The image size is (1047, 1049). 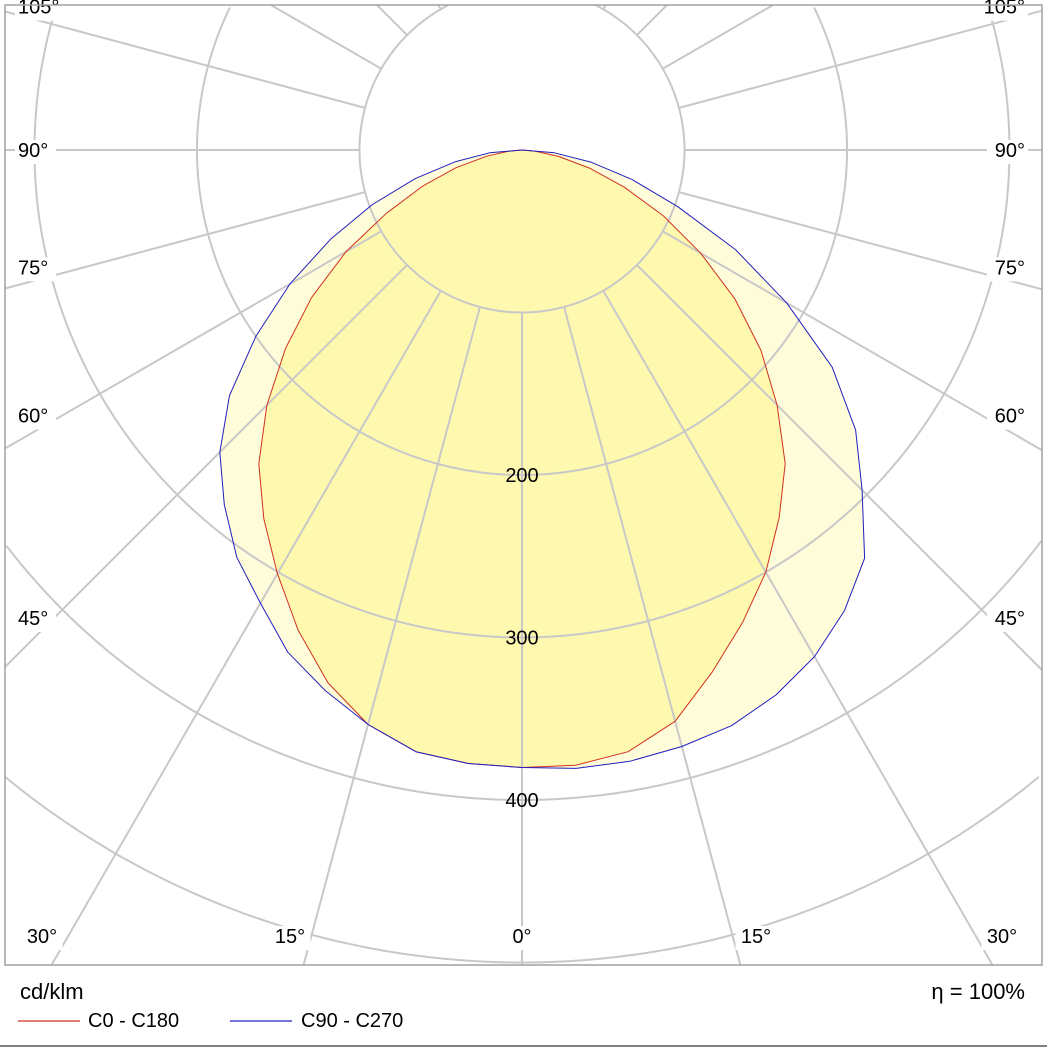 I want to click on angle-label-right: 45°, so click(x=1010, y=619).